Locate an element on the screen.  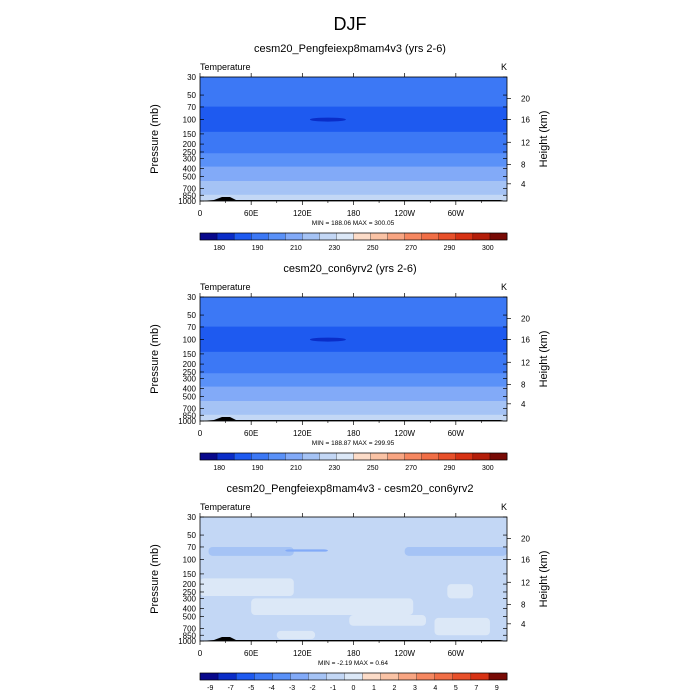
colorbar-label: -7 is located at coordinates (231, 688).